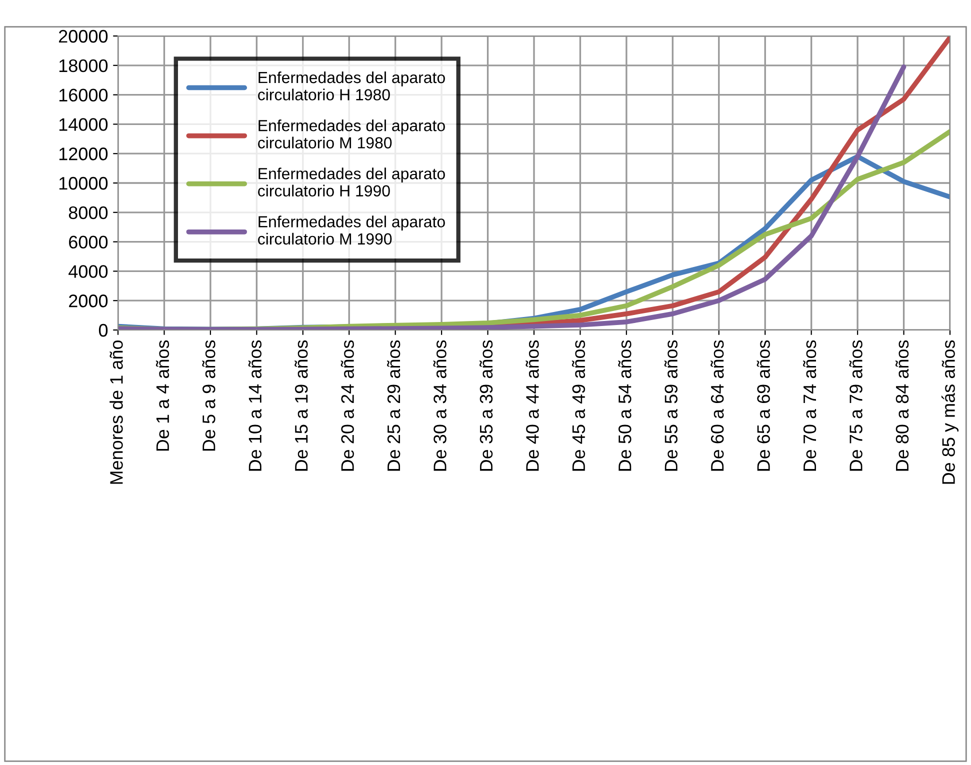 This screenshot has height=765, width=971. What do you see at coordinates (351, 230) in the screenshot?
I see `legend-label: Enfermedades del aparato circulatorio M 1990` at bounding box center [351, 230].